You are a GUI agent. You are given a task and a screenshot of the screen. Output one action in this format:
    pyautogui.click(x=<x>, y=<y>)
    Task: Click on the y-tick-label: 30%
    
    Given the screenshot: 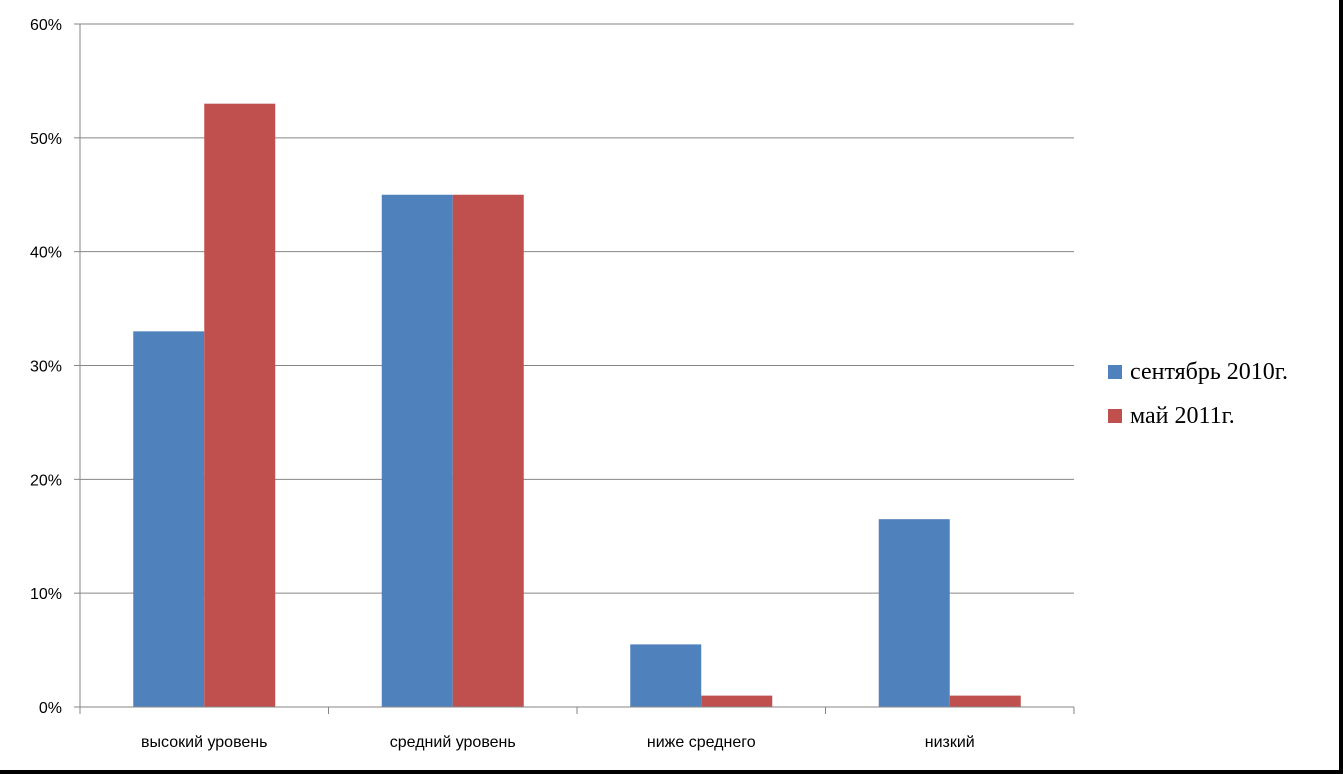 What is the action you would take?
    pyautogui.click(x=46, y=367)
    